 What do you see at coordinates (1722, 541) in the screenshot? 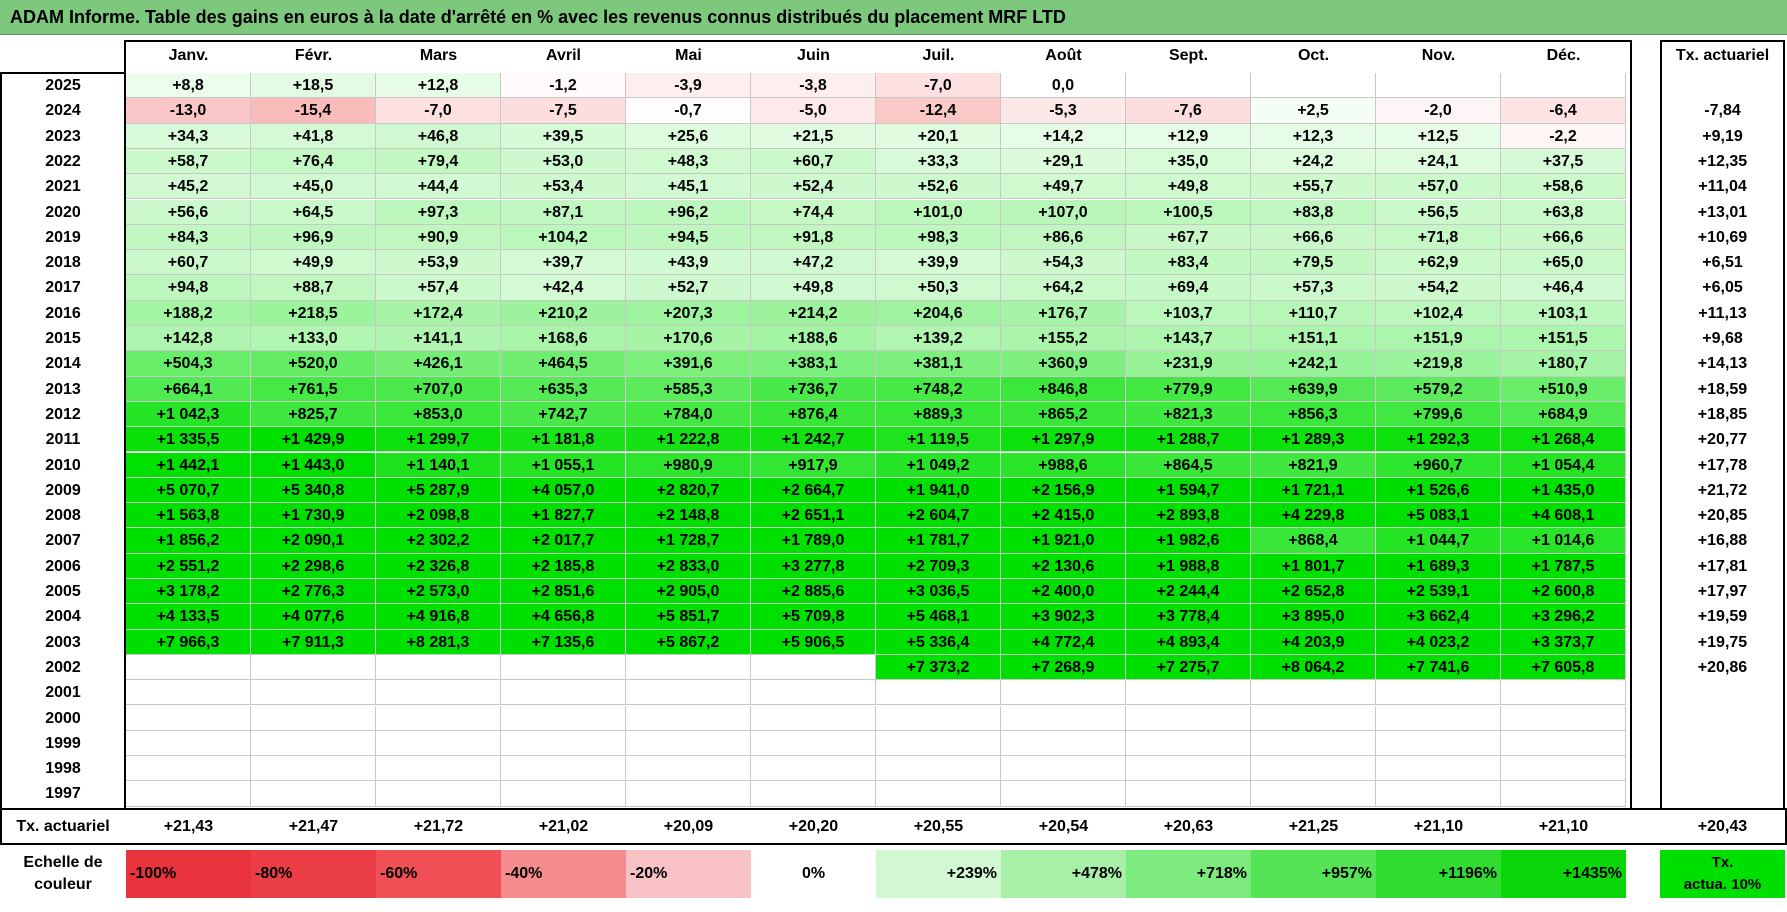
I see `row-actuarial-rate: +16,88` at bounding box center [1722, 541].